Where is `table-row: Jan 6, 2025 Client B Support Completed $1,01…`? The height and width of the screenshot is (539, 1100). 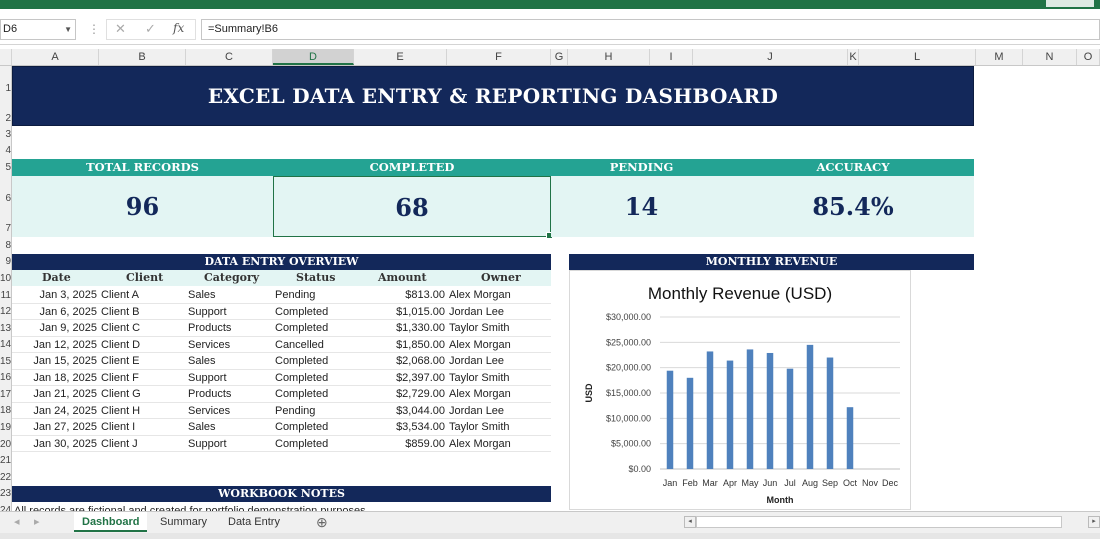
table-row: Jan 6, 2025 Client B Support Completed $1,01… is located at coordinates (281, 312).